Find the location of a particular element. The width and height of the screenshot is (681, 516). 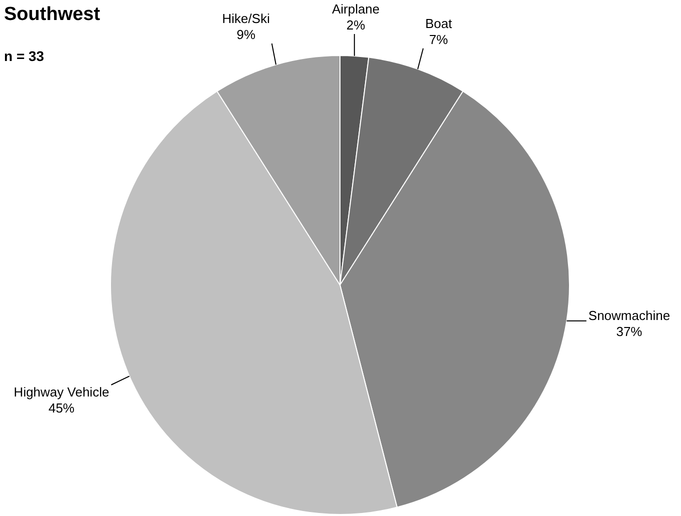

data-label: 2% is located at coordinates (356, 25).